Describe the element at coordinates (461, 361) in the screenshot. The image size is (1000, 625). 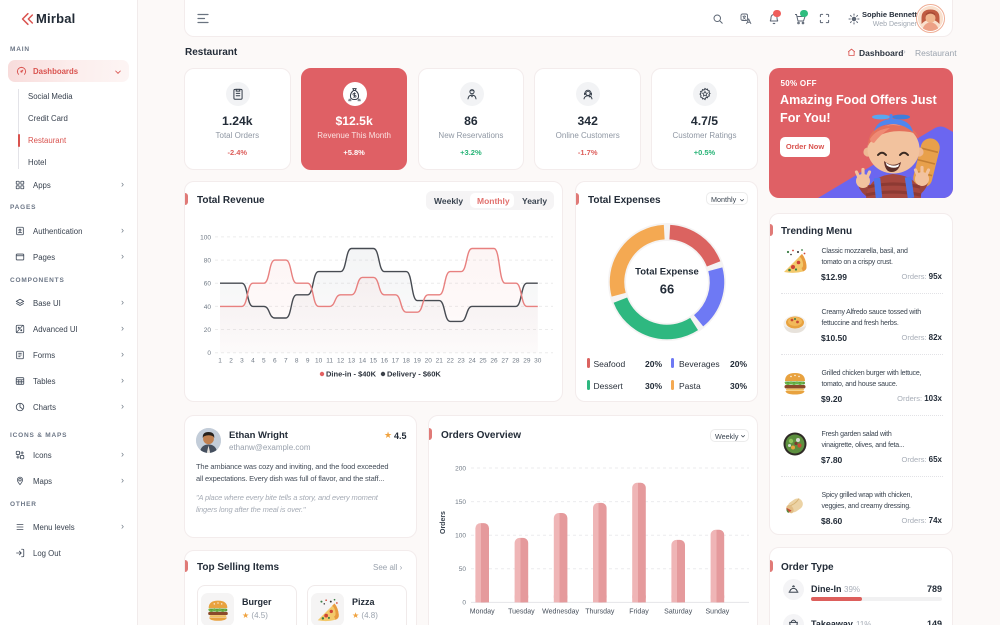
I see `svg-text: 23` at that location.